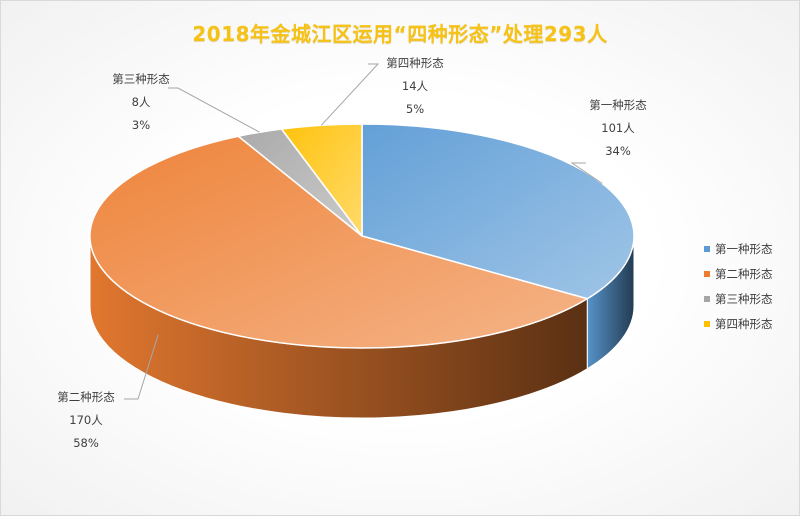 The image size is (800, 516). Describe the element at coordinates (744, 248) in the screenshot. I see `legend-label: 第一种形态` at that location.